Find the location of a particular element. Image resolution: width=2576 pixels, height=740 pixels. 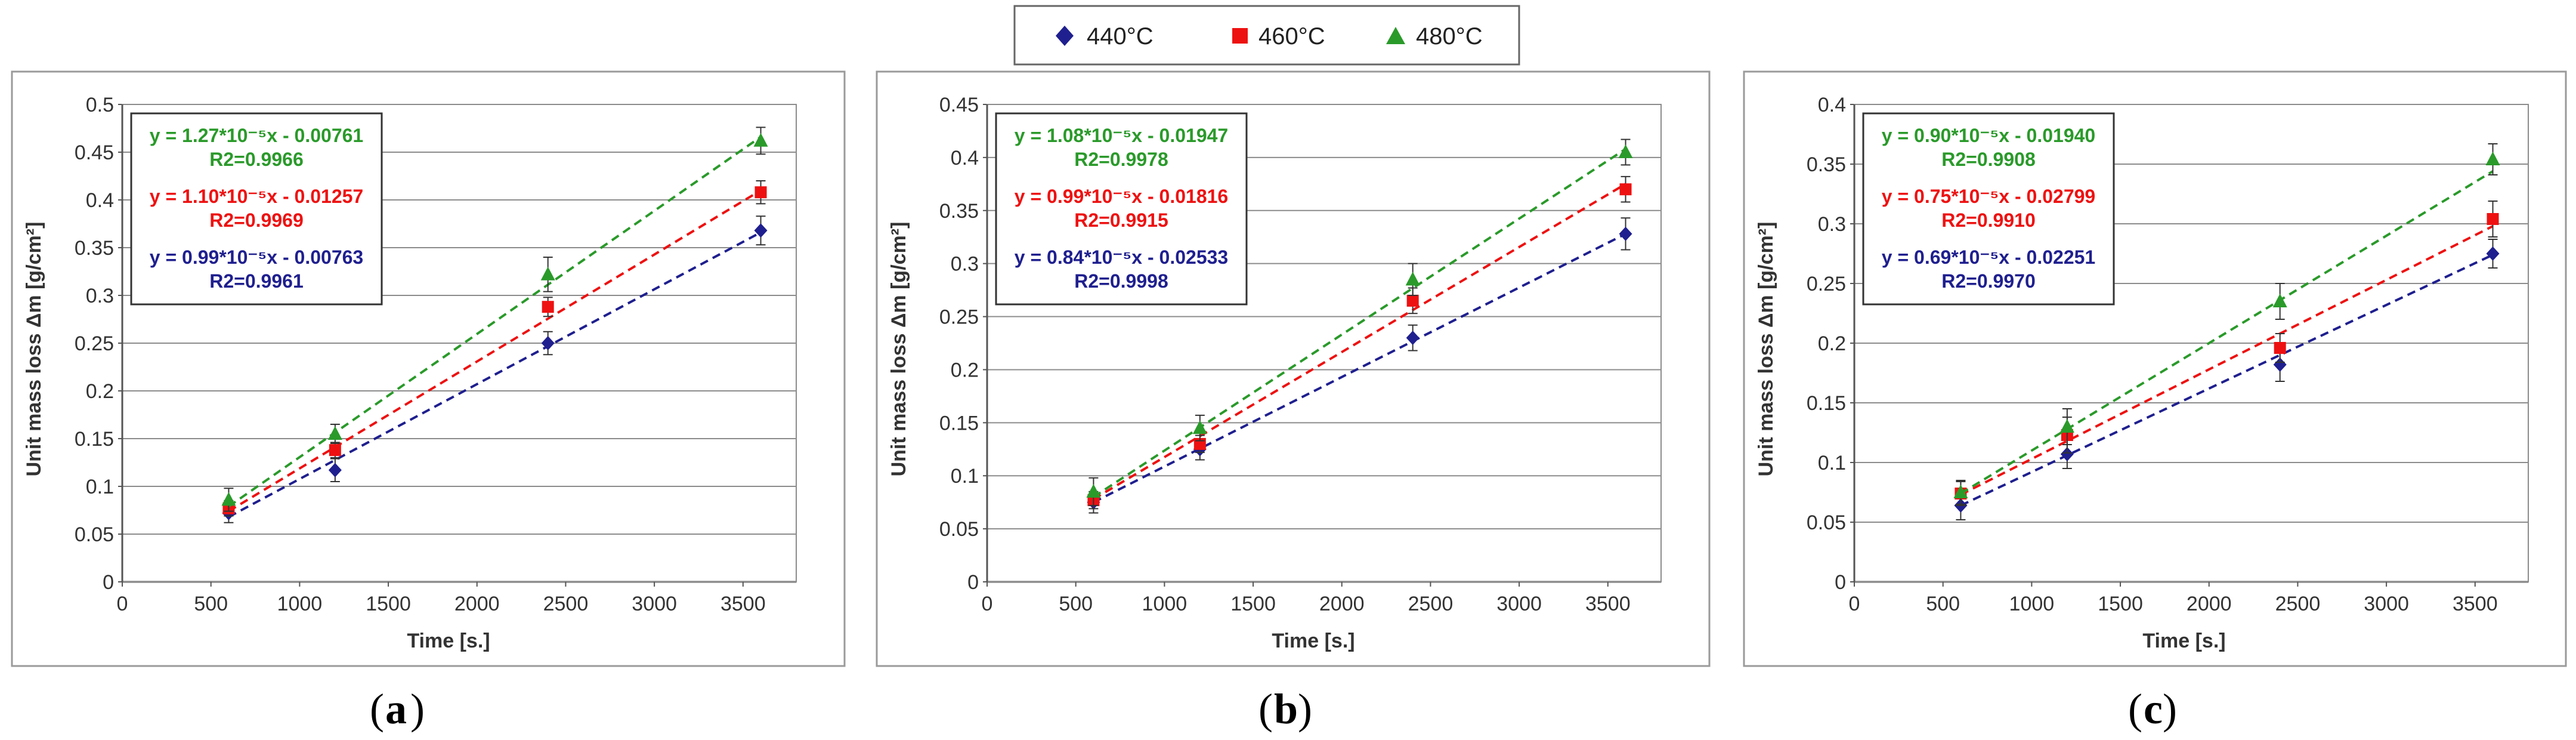

panel-label-letter: a is located at coordinates (396, 709).